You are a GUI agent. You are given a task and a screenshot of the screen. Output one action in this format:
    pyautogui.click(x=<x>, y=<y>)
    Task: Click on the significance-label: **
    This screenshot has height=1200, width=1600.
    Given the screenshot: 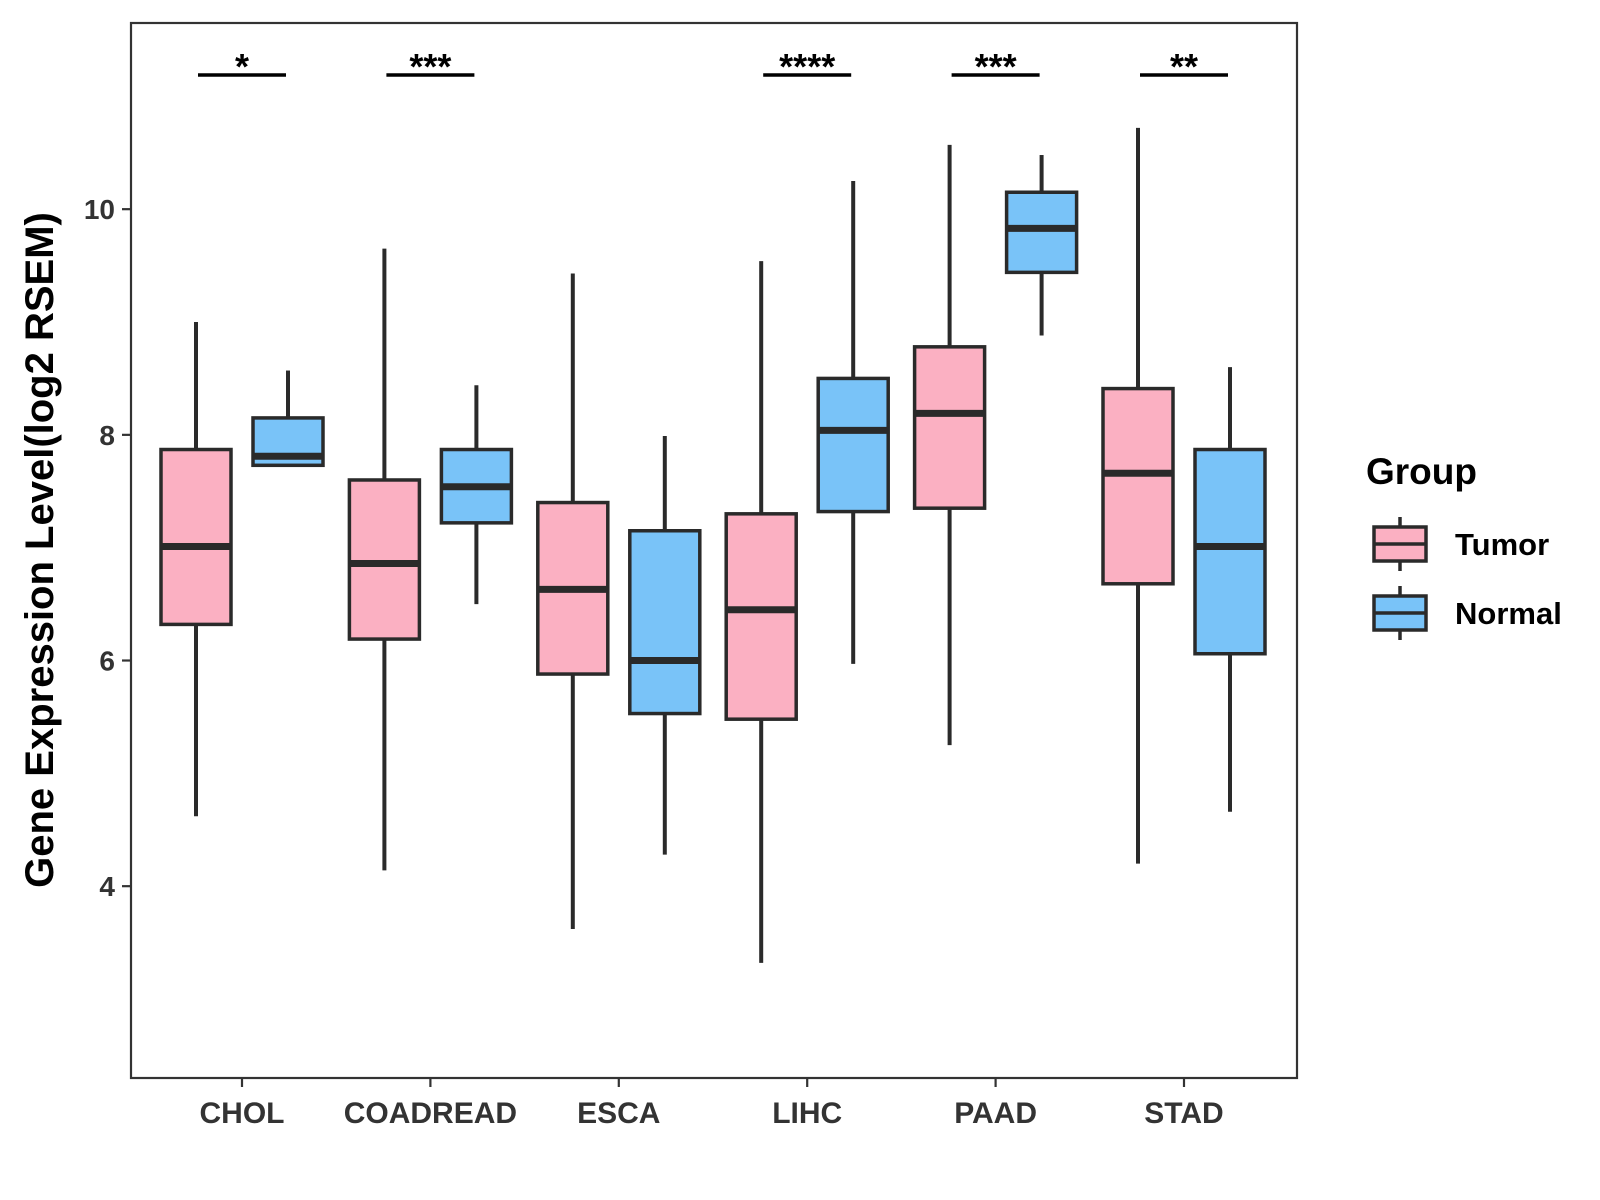 What is the action you would take?
    pyautogui.click(x=1184, y=66)
    